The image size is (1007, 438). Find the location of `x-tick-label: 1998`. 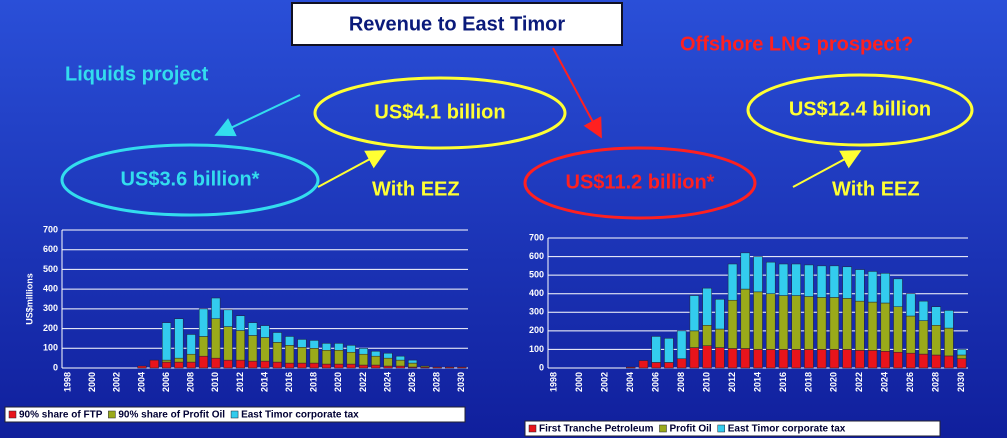

x-tick-label: 1998 is located at coordinates (554, 382).